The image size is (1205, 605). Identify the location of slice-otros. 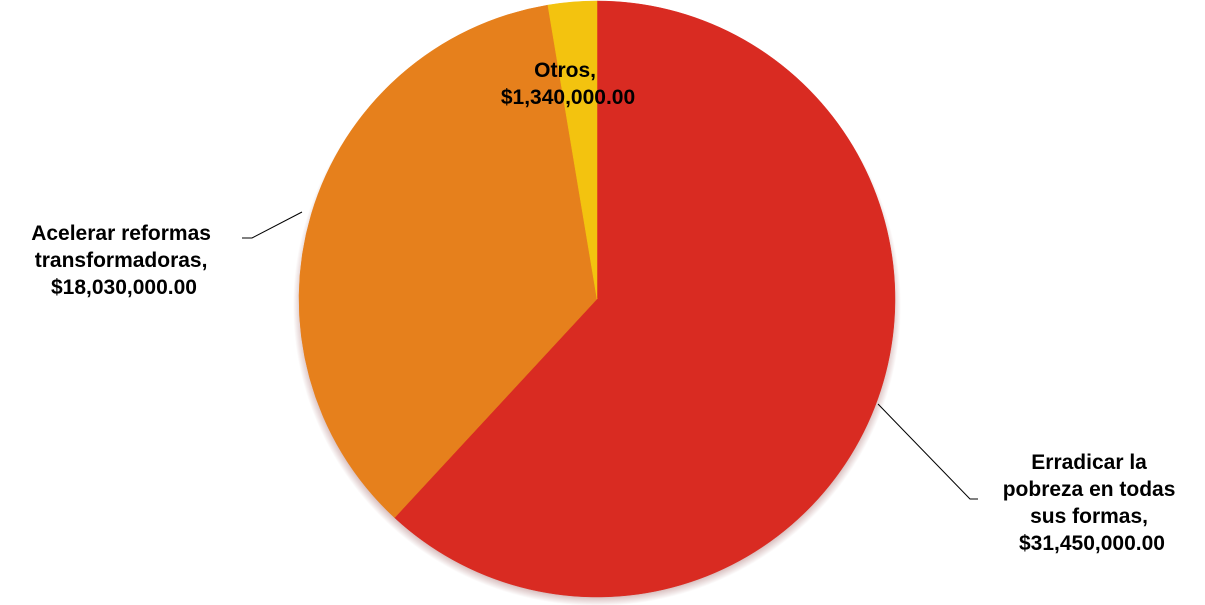
(572, 150).